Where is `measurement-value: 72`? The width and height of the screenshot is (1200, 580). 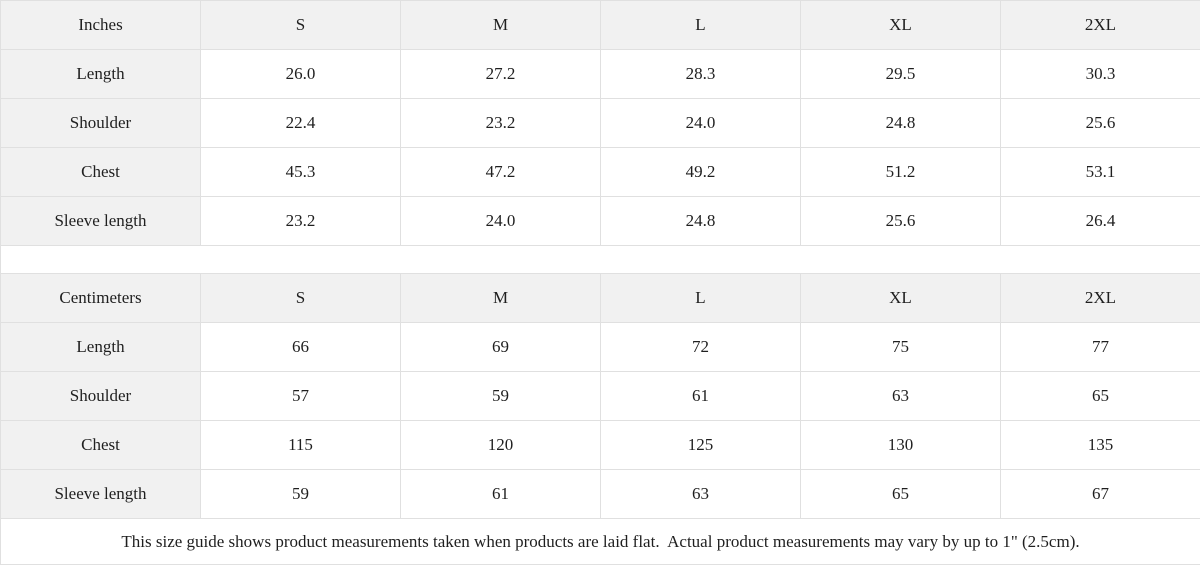
measurement-value: 72 is located at coordinates (700, 347).